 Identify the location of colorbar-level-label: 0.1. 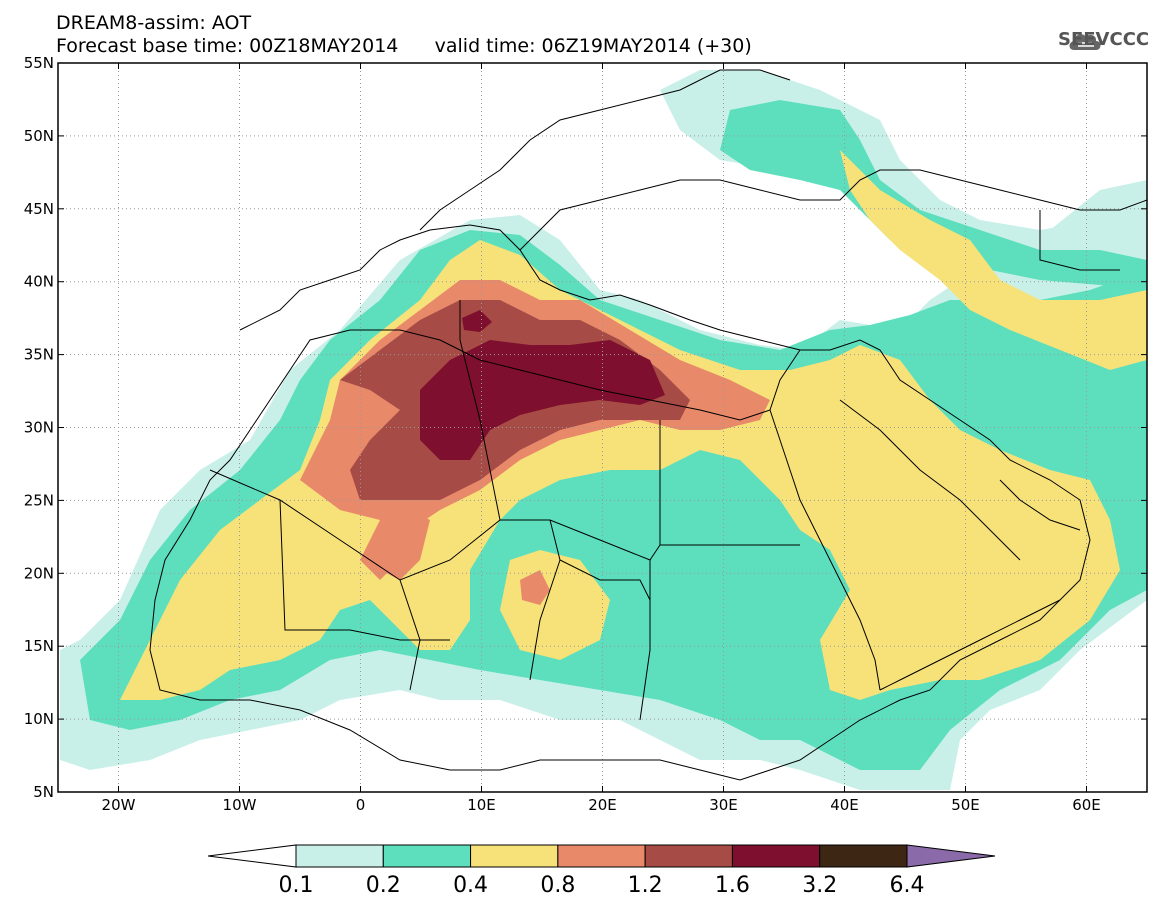
(296, 885).